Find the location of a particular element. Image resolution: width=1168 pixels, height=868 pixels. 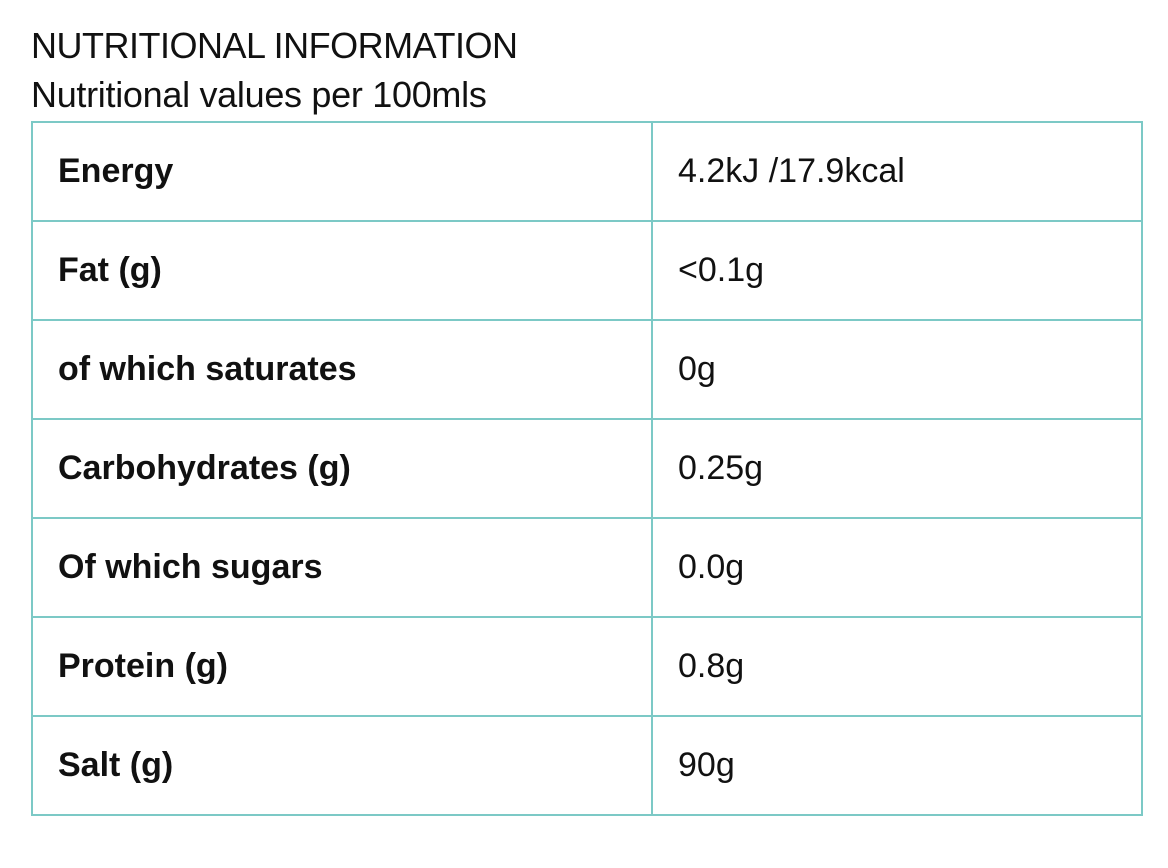

nutrient-value: 4.2kJ /17.9kcal is located at coordinates (897, 171).